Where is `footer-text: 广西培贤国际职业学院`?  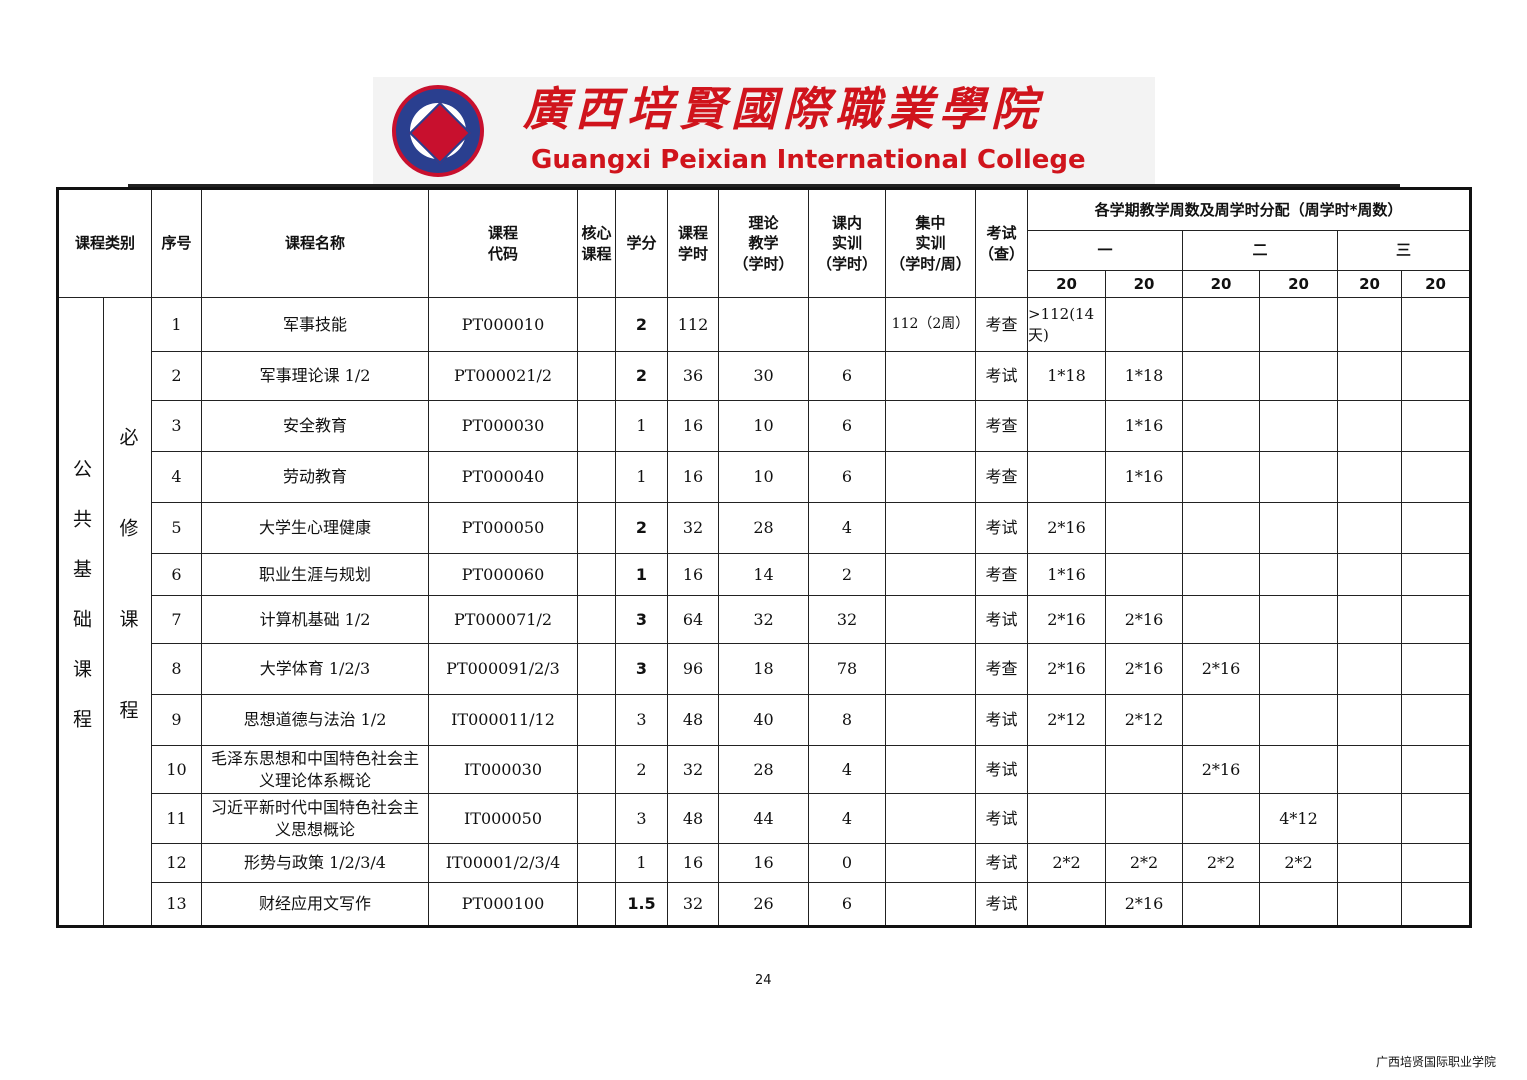
footer-text: 广西培贤国际职业学院 is located at coordinates (1436, 1062).